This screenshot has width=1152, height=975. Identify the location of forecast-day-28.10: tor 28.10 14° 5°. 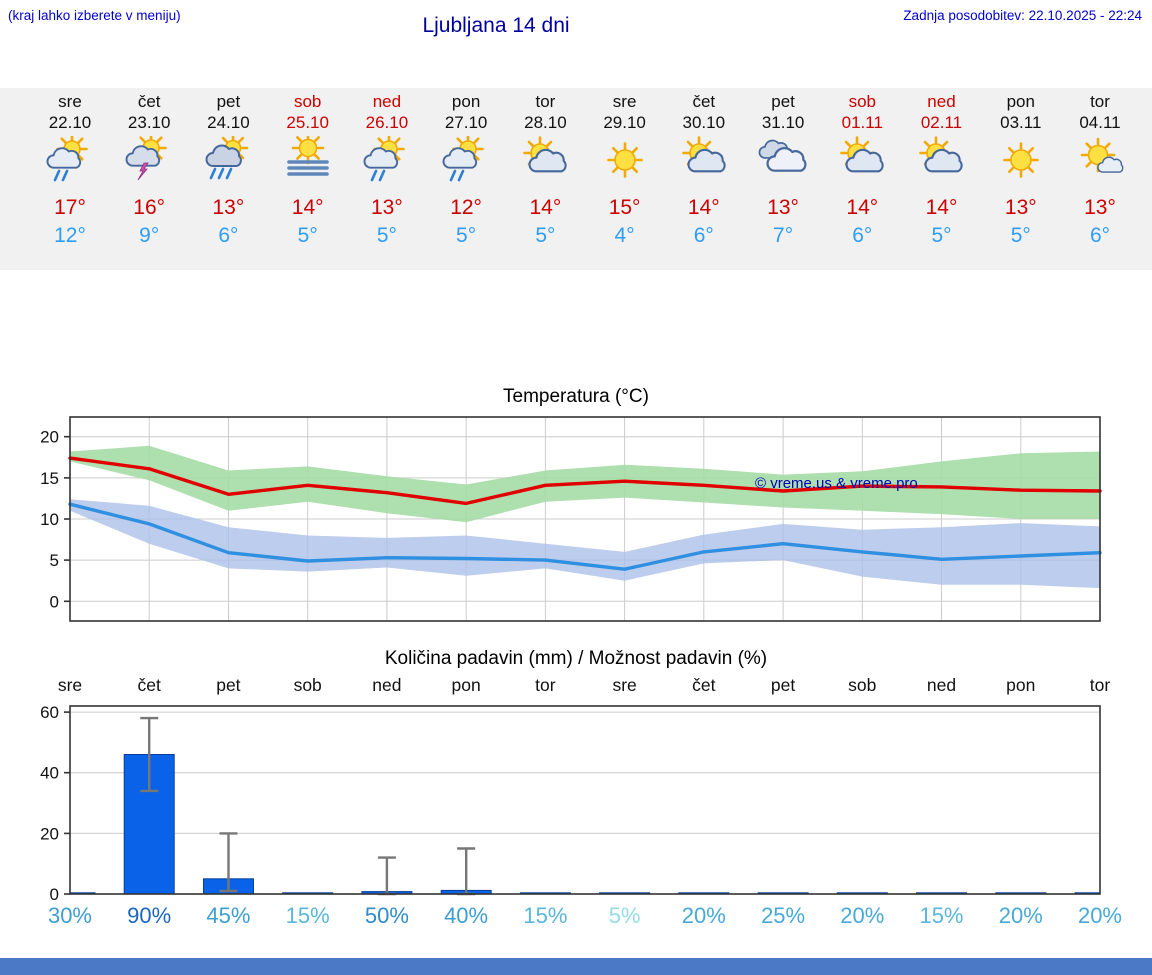
(545, 179).